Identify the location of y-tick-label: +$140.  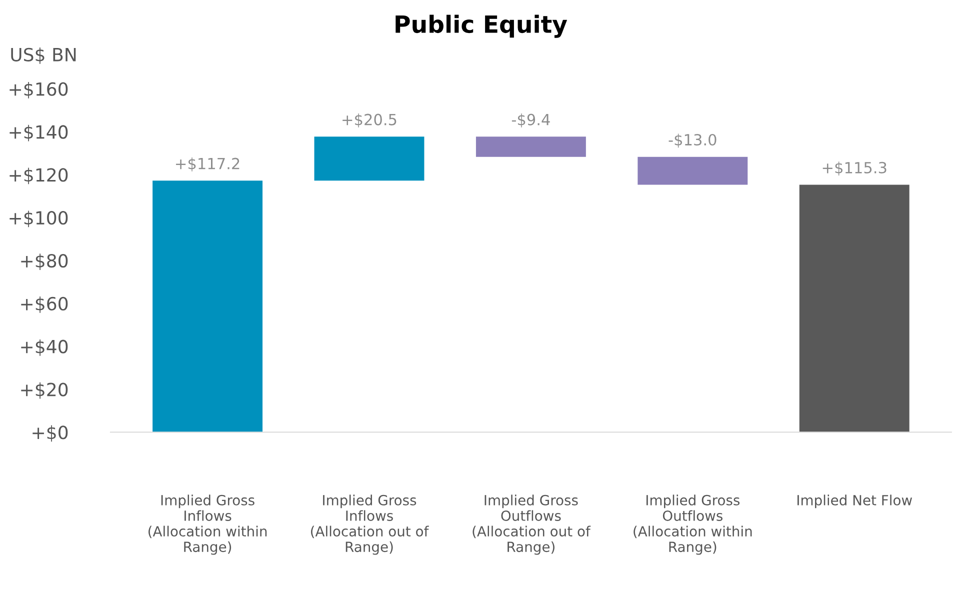
(39, 133).